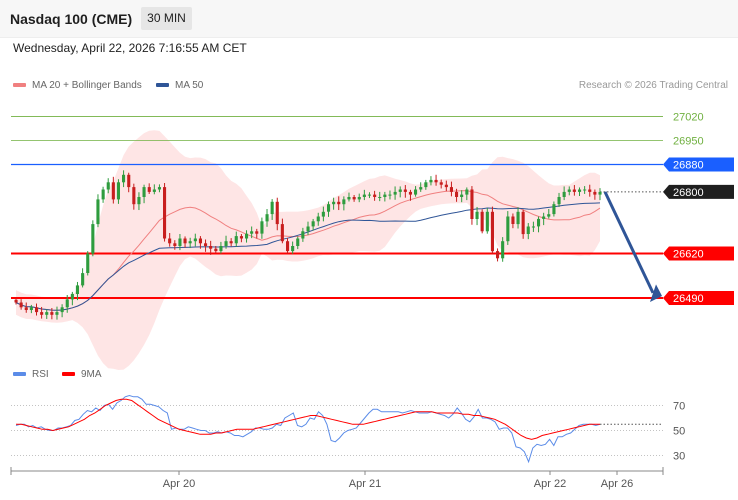 This screenshot has height=500, width=738. I want to click on rsi-9ma-line, so click(308, 419).